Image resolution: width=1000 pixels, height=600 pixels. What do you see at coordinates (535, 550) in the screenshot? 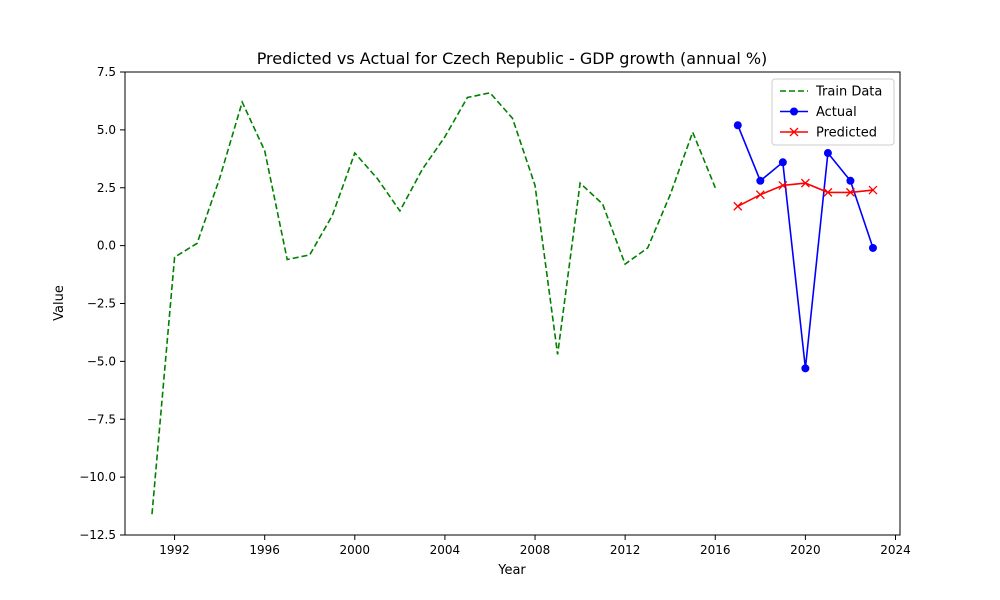
I see `x-tick-label: 2008` at bounding box center [535, 550].